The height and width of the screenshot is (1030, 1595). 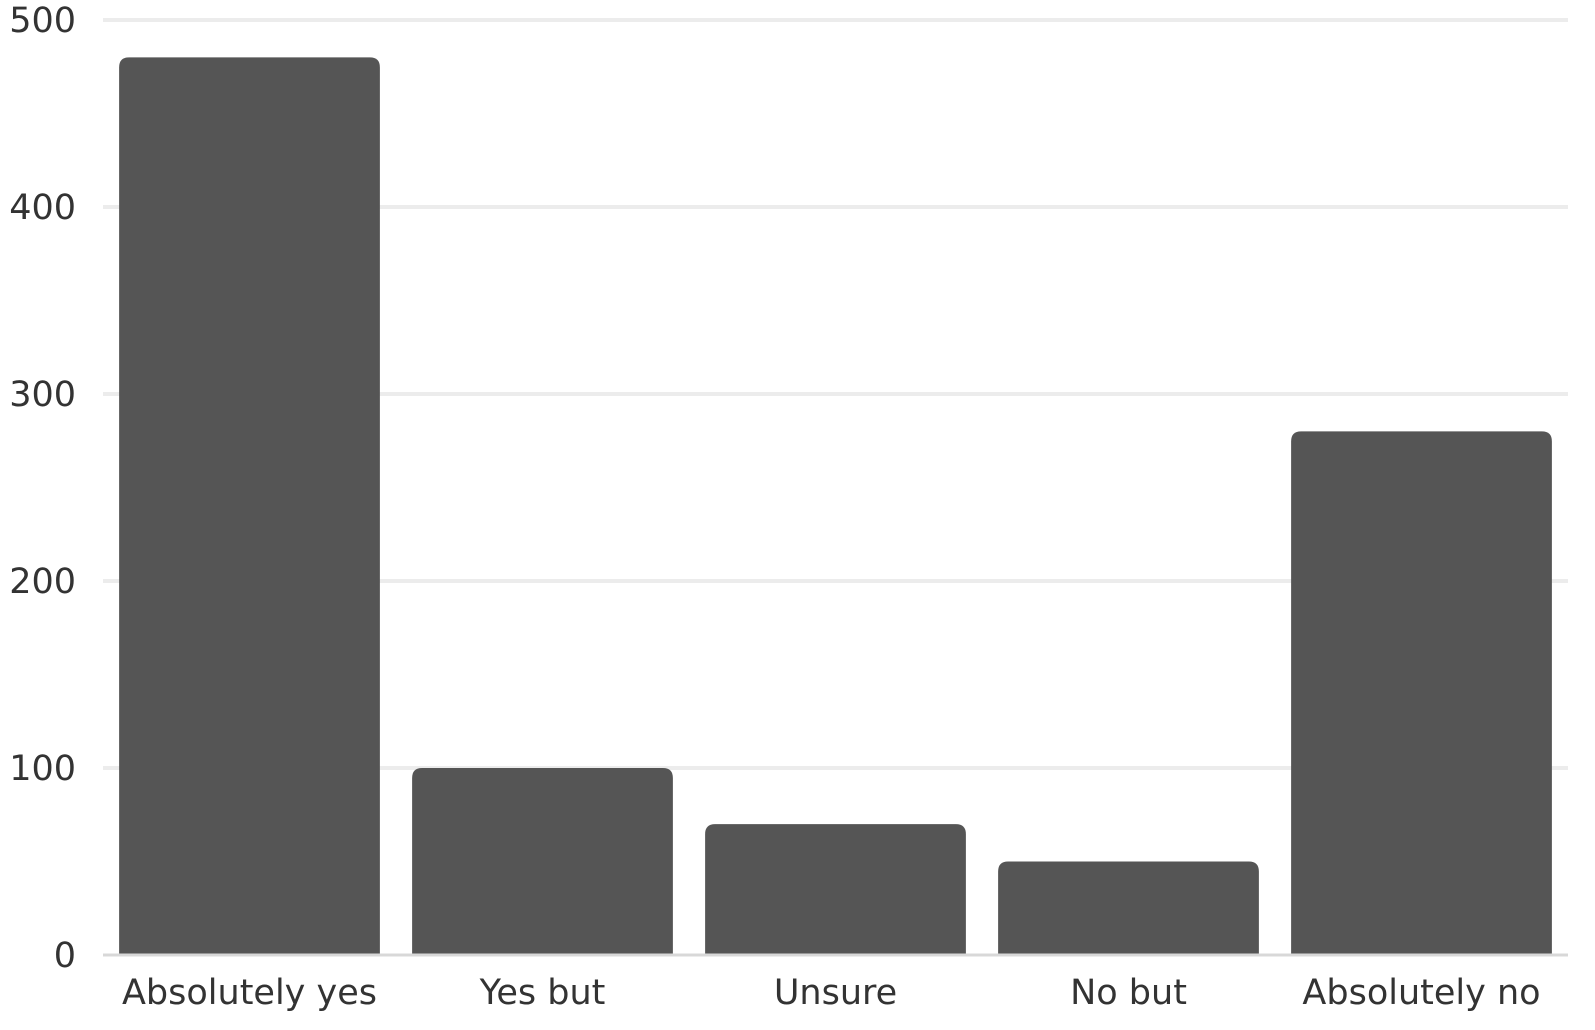 I want to click on x-tick-label: Unsure, so click(x=835, y=993).